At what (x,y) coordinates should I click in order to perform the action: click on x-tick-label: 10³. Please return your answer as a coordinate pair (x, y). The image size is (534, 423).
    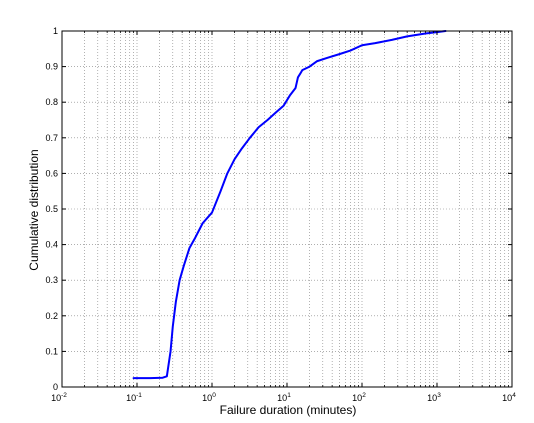
    Looking at the image, I should click on (434, 397).